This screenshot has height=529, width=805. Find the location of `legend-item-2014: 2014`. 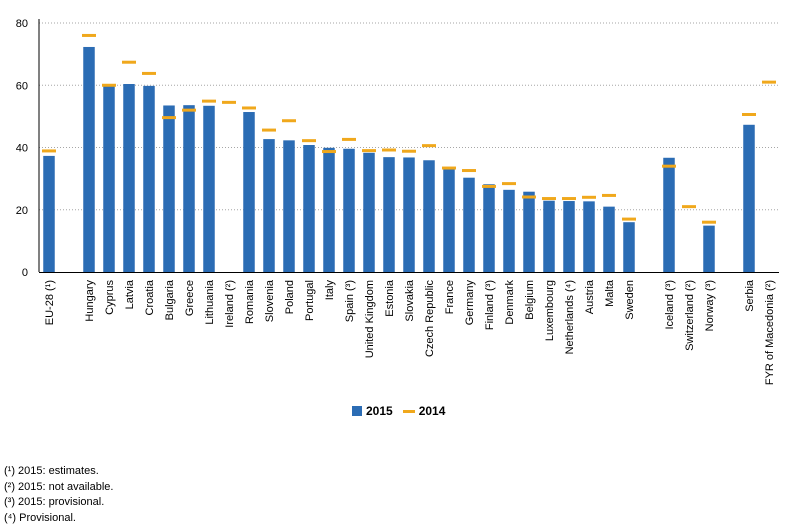

legend-item-2014: 2014 is located at coordinates (424, 411).